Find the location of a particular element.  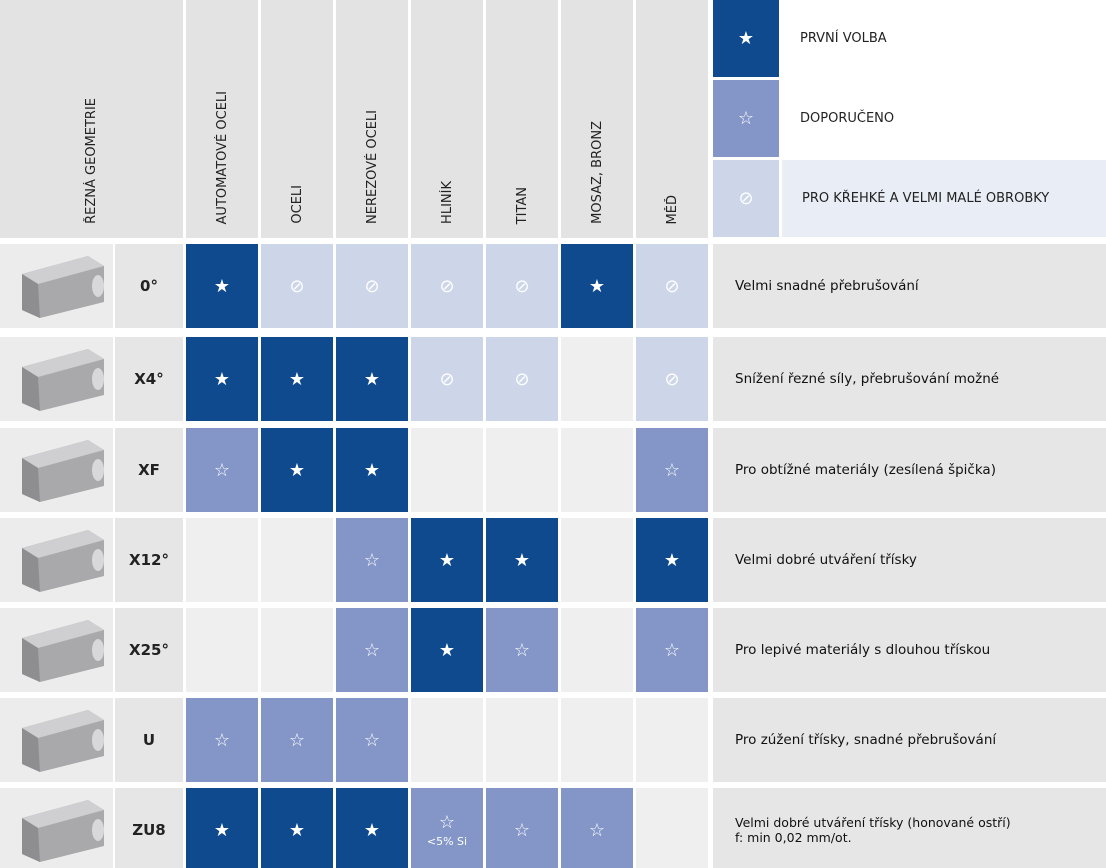

material-header: HLINÍK is located at coordinates (447, 119).